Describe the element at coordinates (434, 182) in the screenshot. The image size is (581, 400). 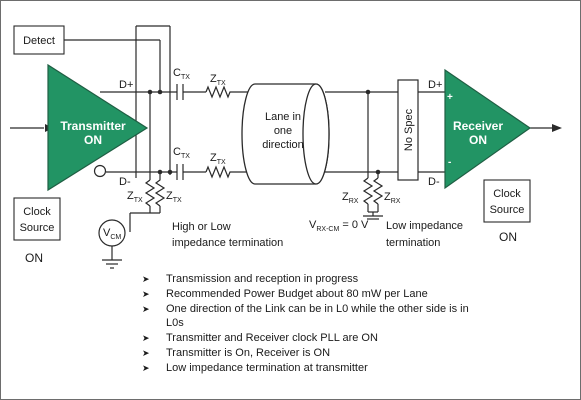
I see `rx-dminus-label: D-` at that location.